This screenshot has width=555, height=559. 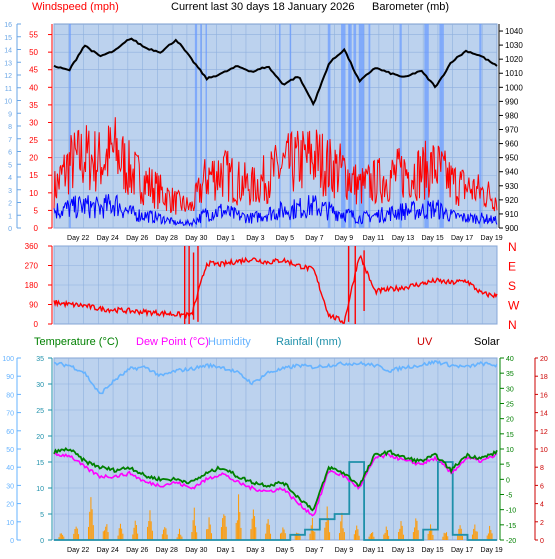 What do you see at coordinates (10, 114) in the screenshot?
I see `wind-axis-1-tick: 9` at bounding box center [10, 114].